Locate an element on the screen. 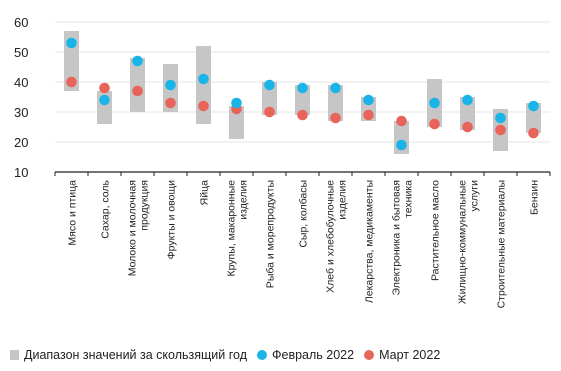  x-tick-label: Молоко и молочная is located at coordinates (133, 228).